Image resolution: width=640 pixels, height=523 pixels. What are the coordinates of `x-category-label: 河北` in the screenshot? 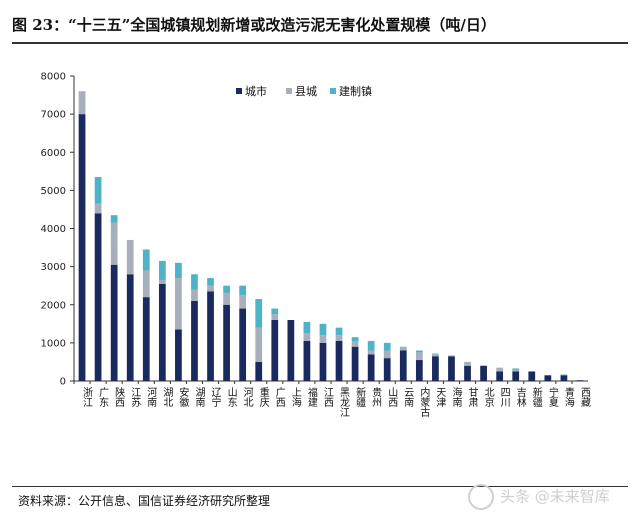 It's located at (247, 397).